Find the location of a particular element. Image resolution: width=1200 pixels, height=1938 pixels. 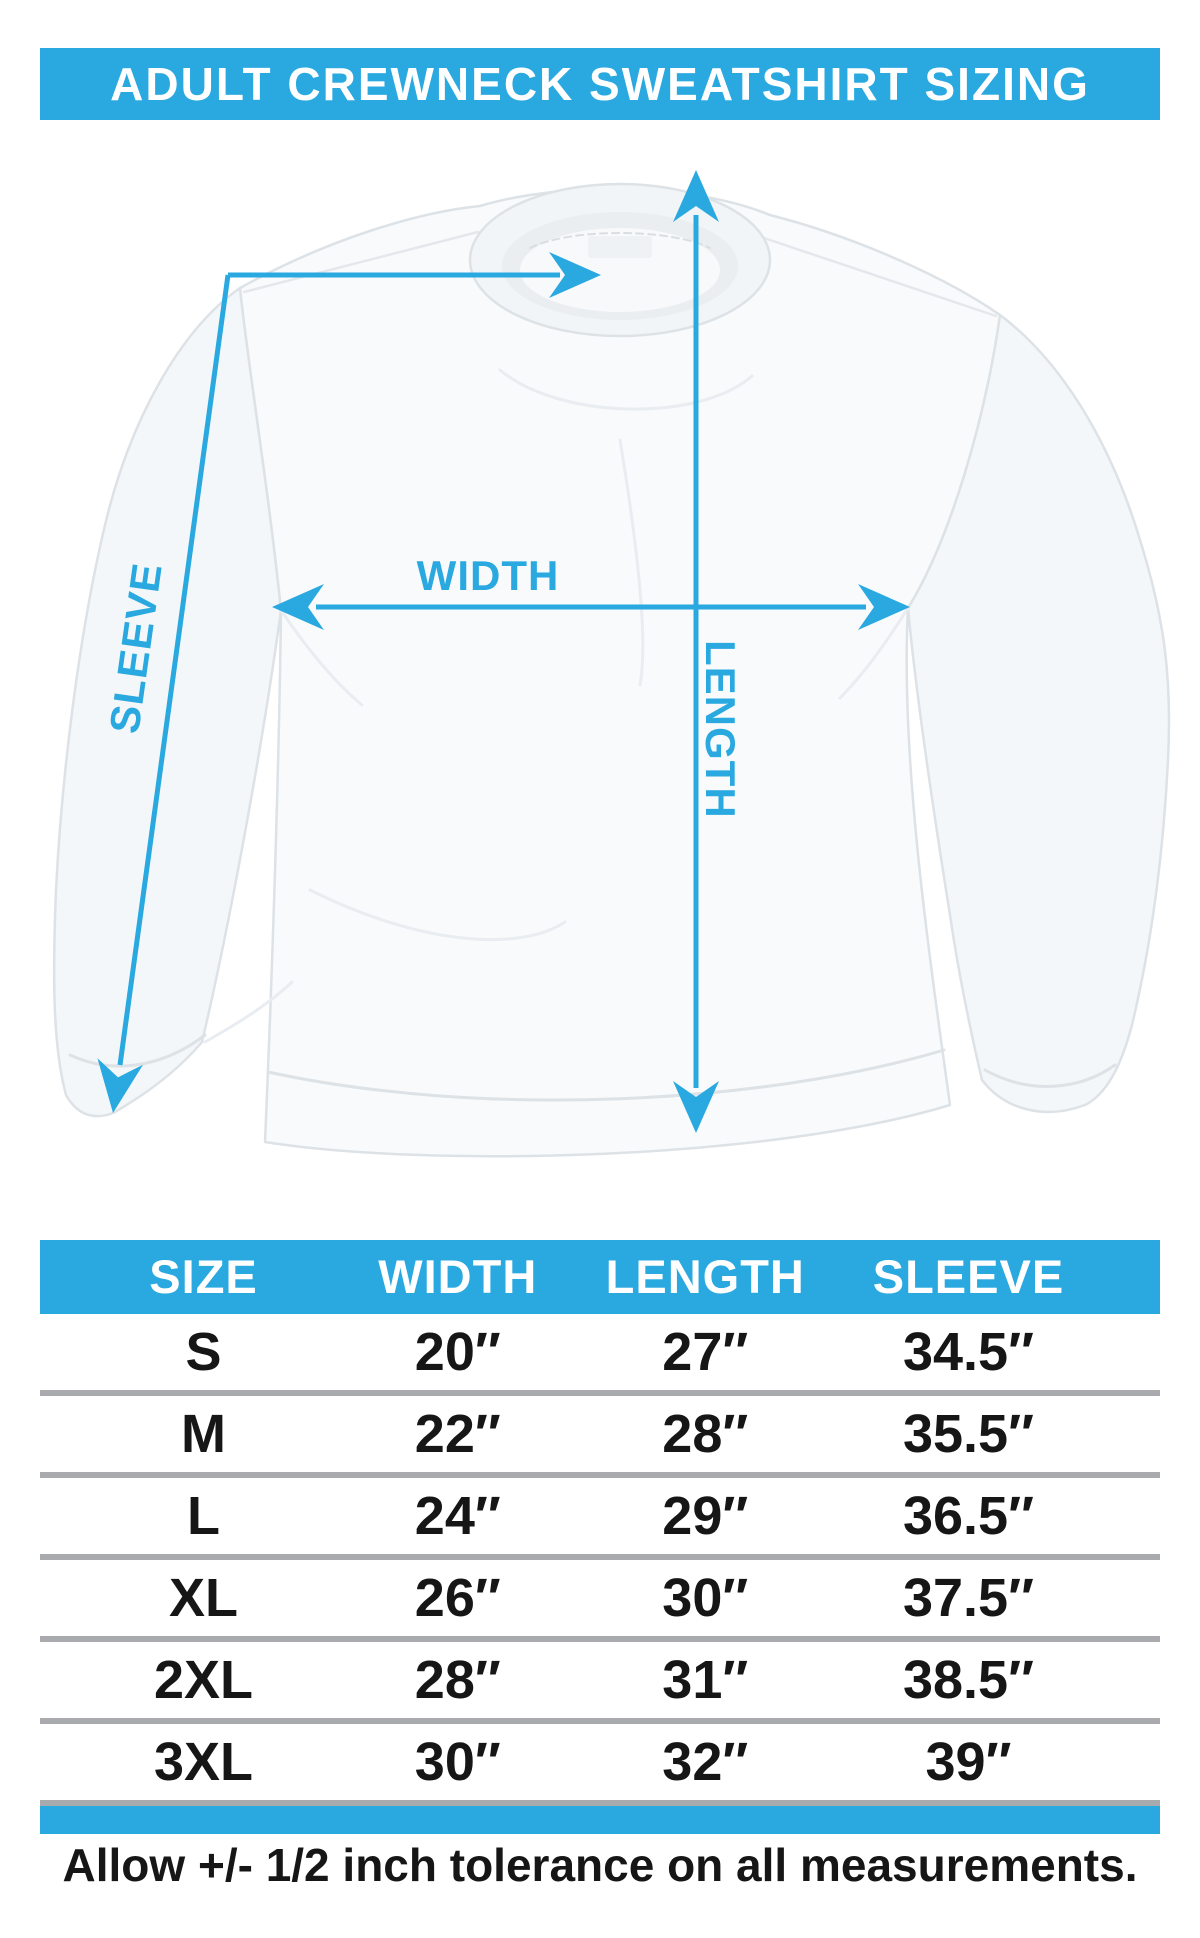

collar-arrow is located at coordinates (414, 275).